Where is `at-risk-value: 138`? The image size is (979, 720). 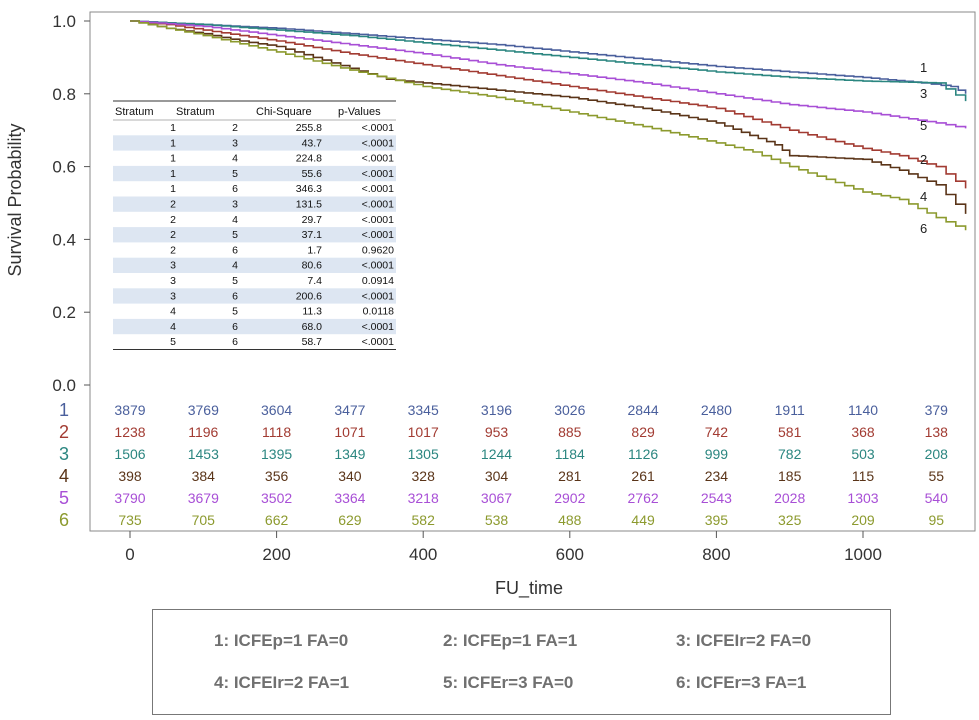
at-risk-value: 138 is located at coordinates (937, 432).